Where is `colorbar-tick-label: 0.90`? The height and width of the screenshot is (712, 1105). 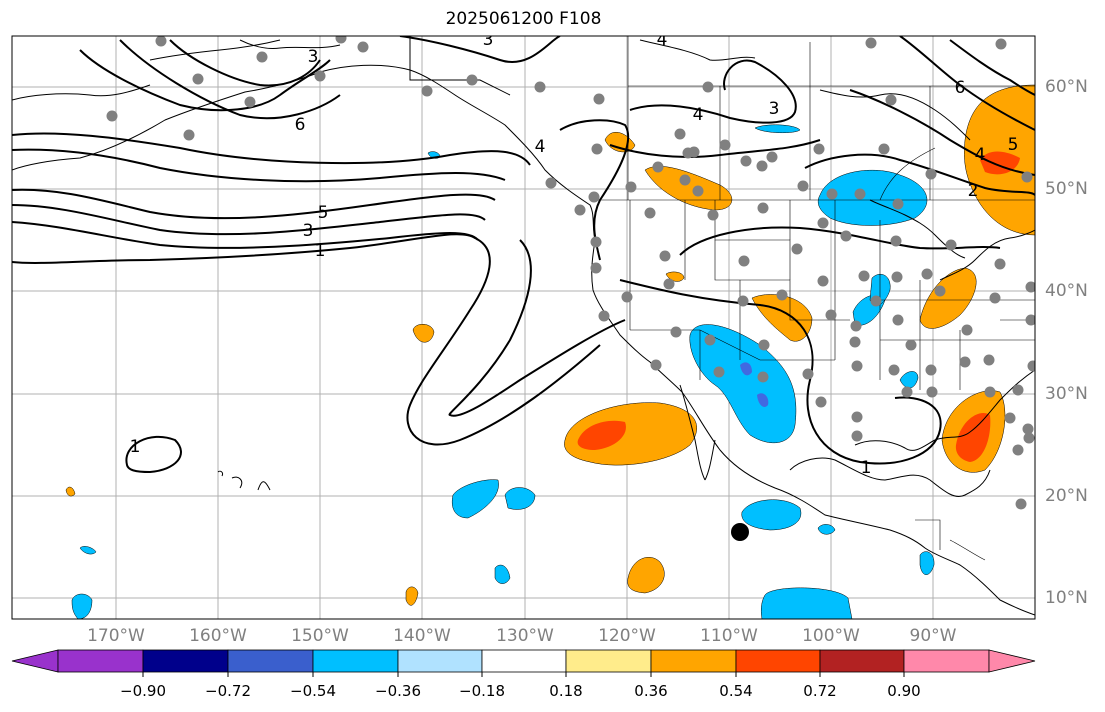 colorbar-tick-label: 0.90 is located at coordinates (904, 691).